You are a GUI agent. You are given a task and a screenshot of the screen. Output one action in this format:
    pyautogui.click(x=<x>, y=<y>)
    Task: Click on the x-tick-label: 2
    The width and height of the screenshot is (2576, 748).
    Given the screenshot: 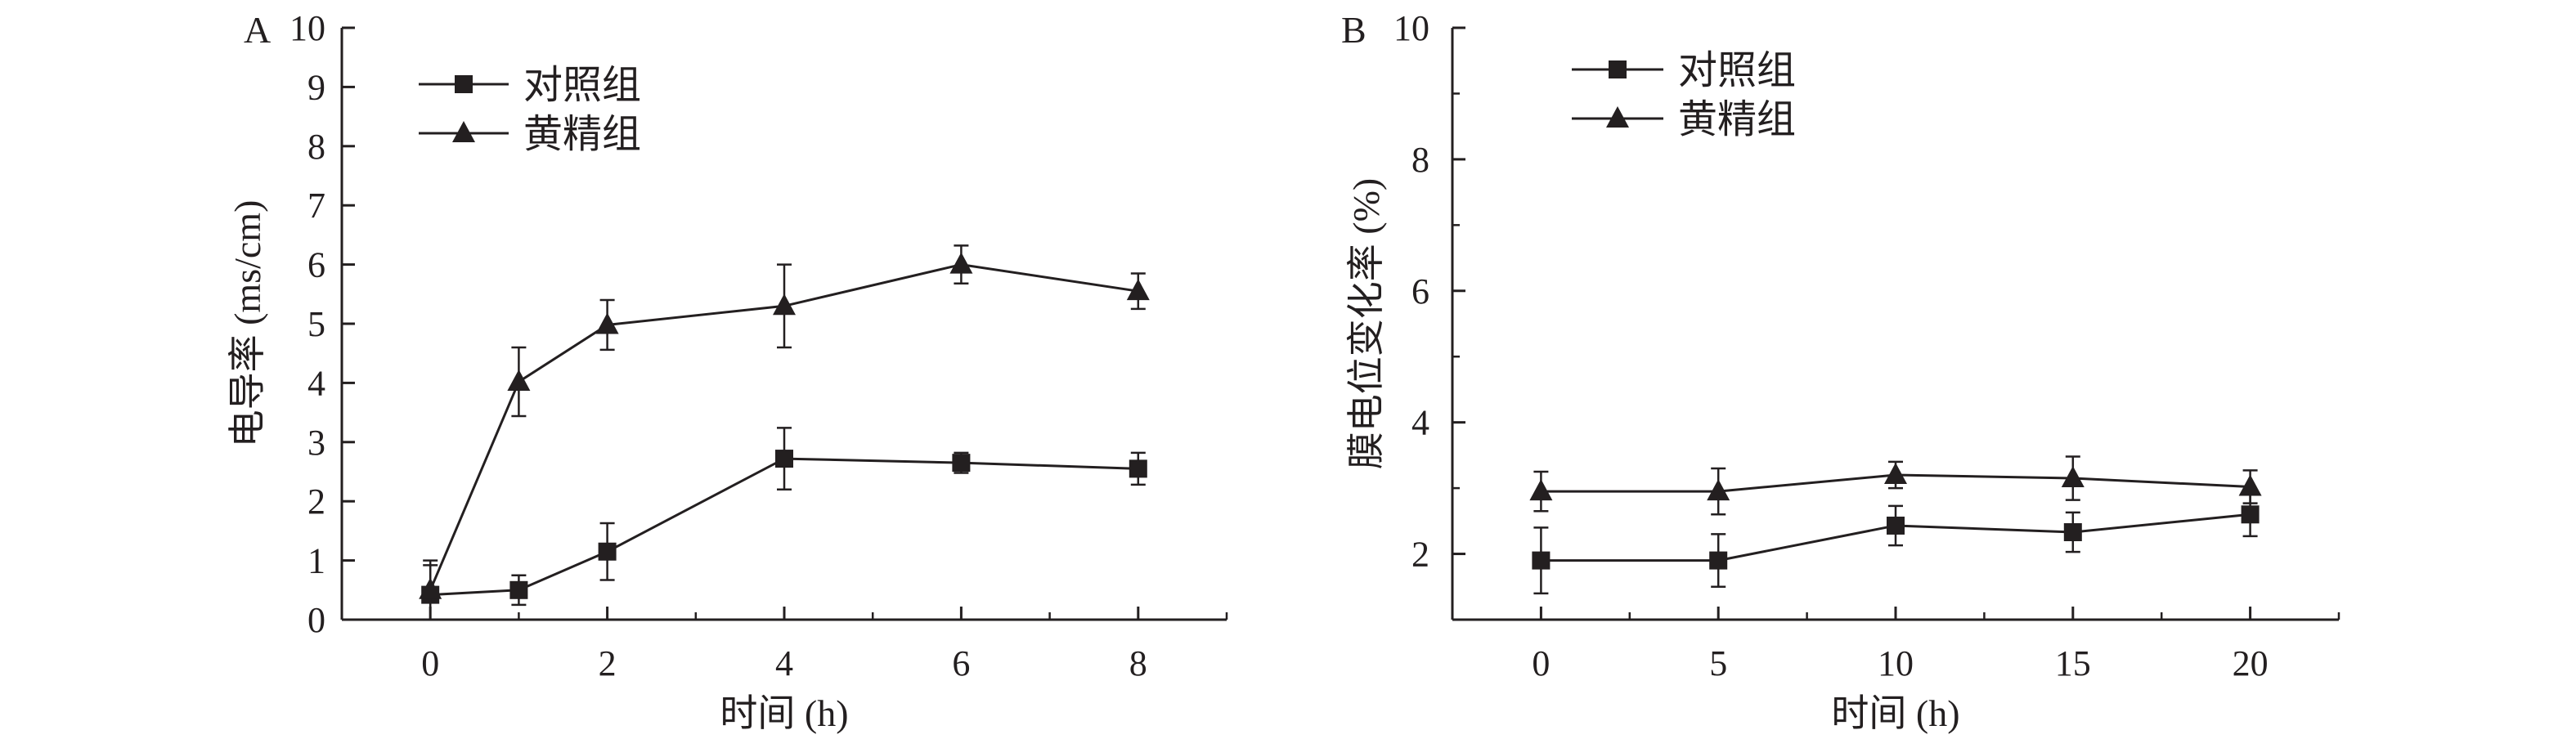 What is the action you would take?
    pyautogui.click(x=608, y=663)
    